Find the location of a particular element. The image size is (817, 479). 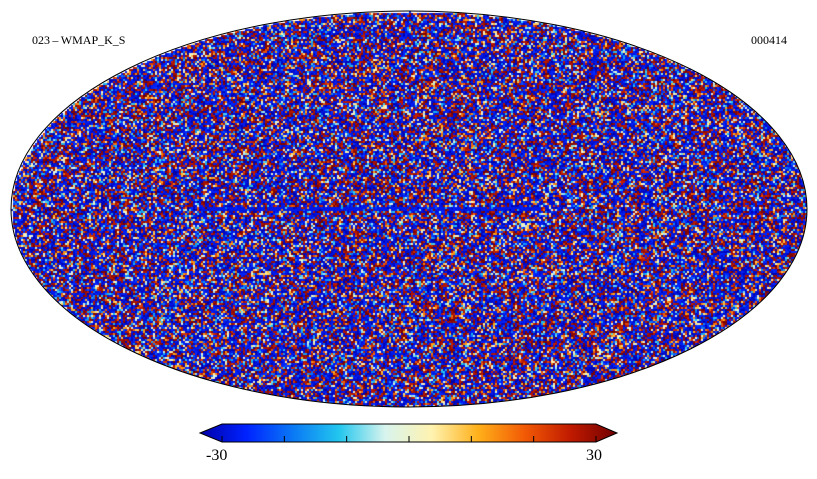

colorbar is located at coordinates (408, 433).